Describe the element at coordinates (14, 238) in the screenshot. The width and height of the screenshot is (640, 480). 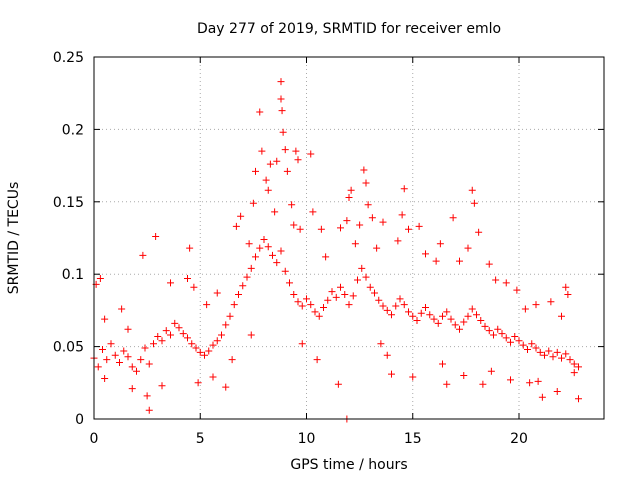
I see `y-axis-label: SRMTID / TECUs` at that location.